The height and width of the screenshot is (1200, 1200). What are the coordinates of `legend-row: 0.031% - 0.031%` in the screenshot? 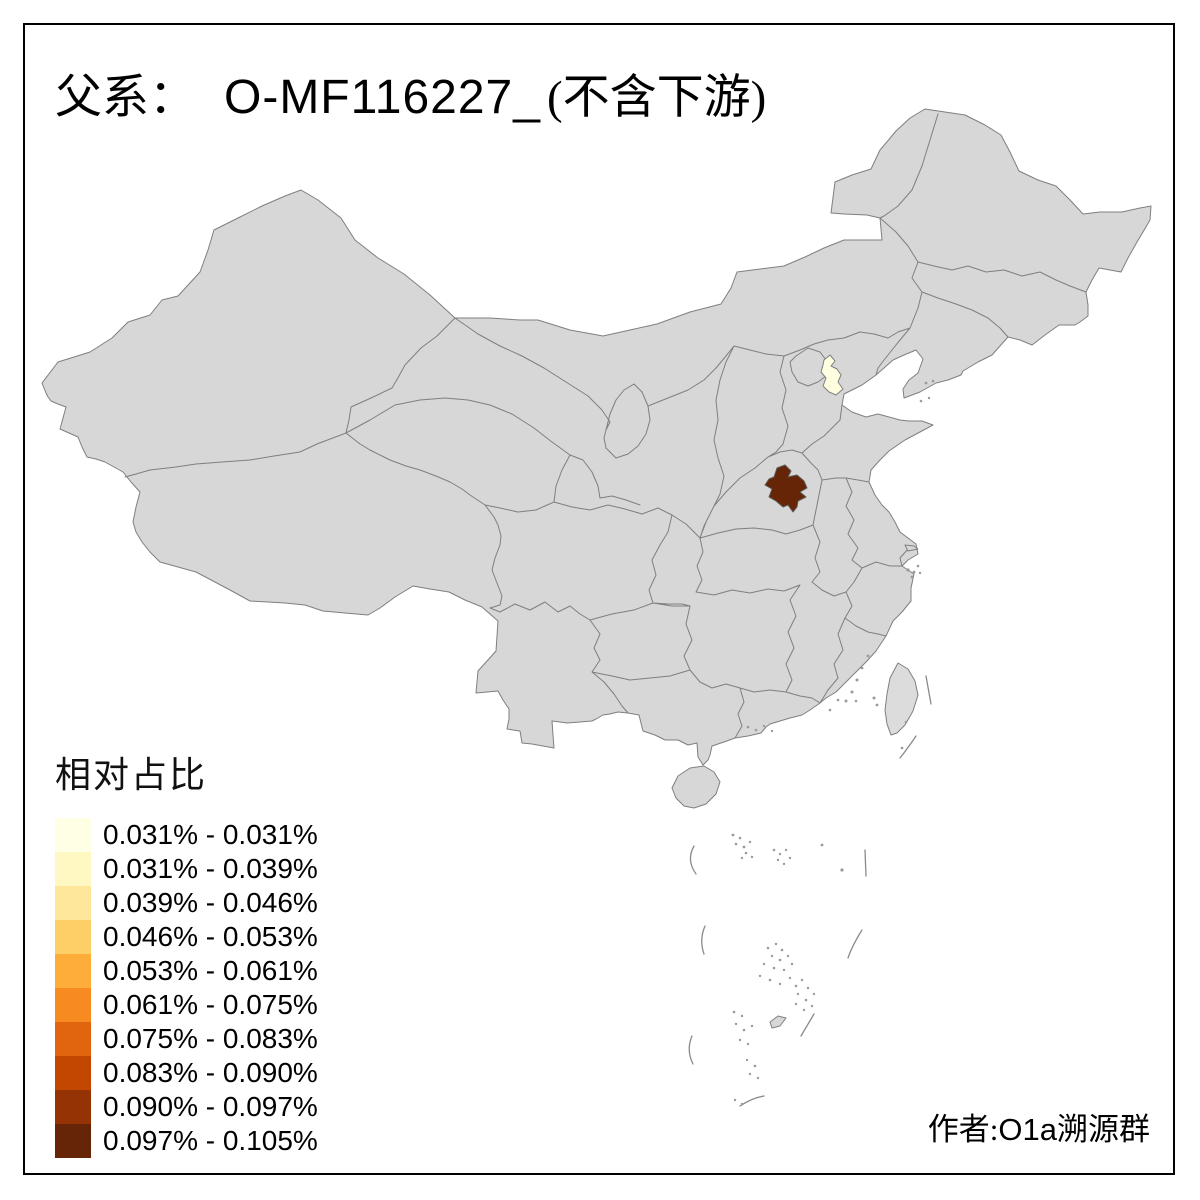 It's located at (186, 835).